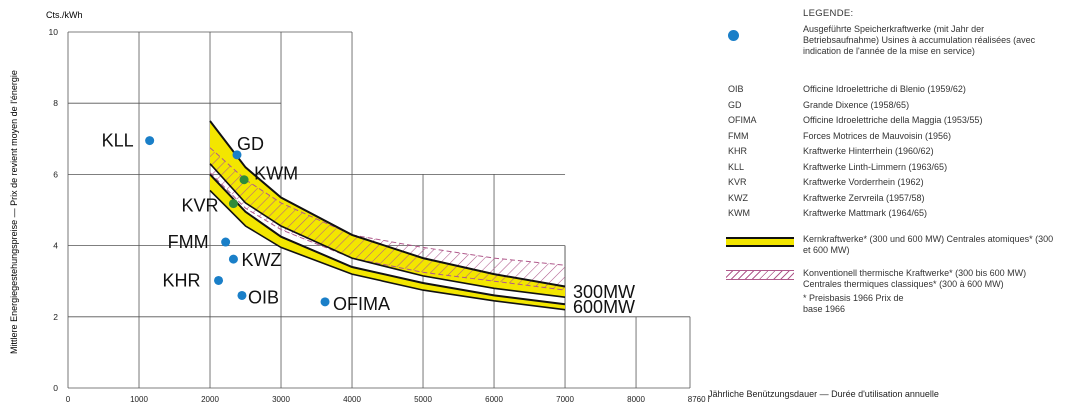  What do you see at coordinates (199, 206) in the screenshot?
I see `point-label-kvr: KVR` at bounding box center [199, 206].